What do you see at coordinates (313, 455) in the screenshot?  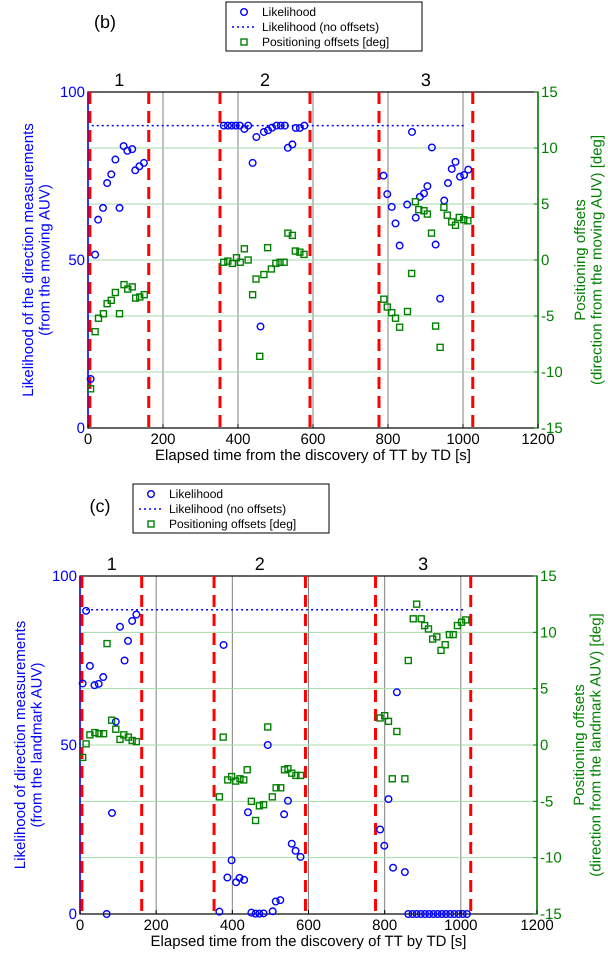 I see `x-axis-title: Elapsed time from the discovery of TT by TD [s]` at bounding box center [313, 455].